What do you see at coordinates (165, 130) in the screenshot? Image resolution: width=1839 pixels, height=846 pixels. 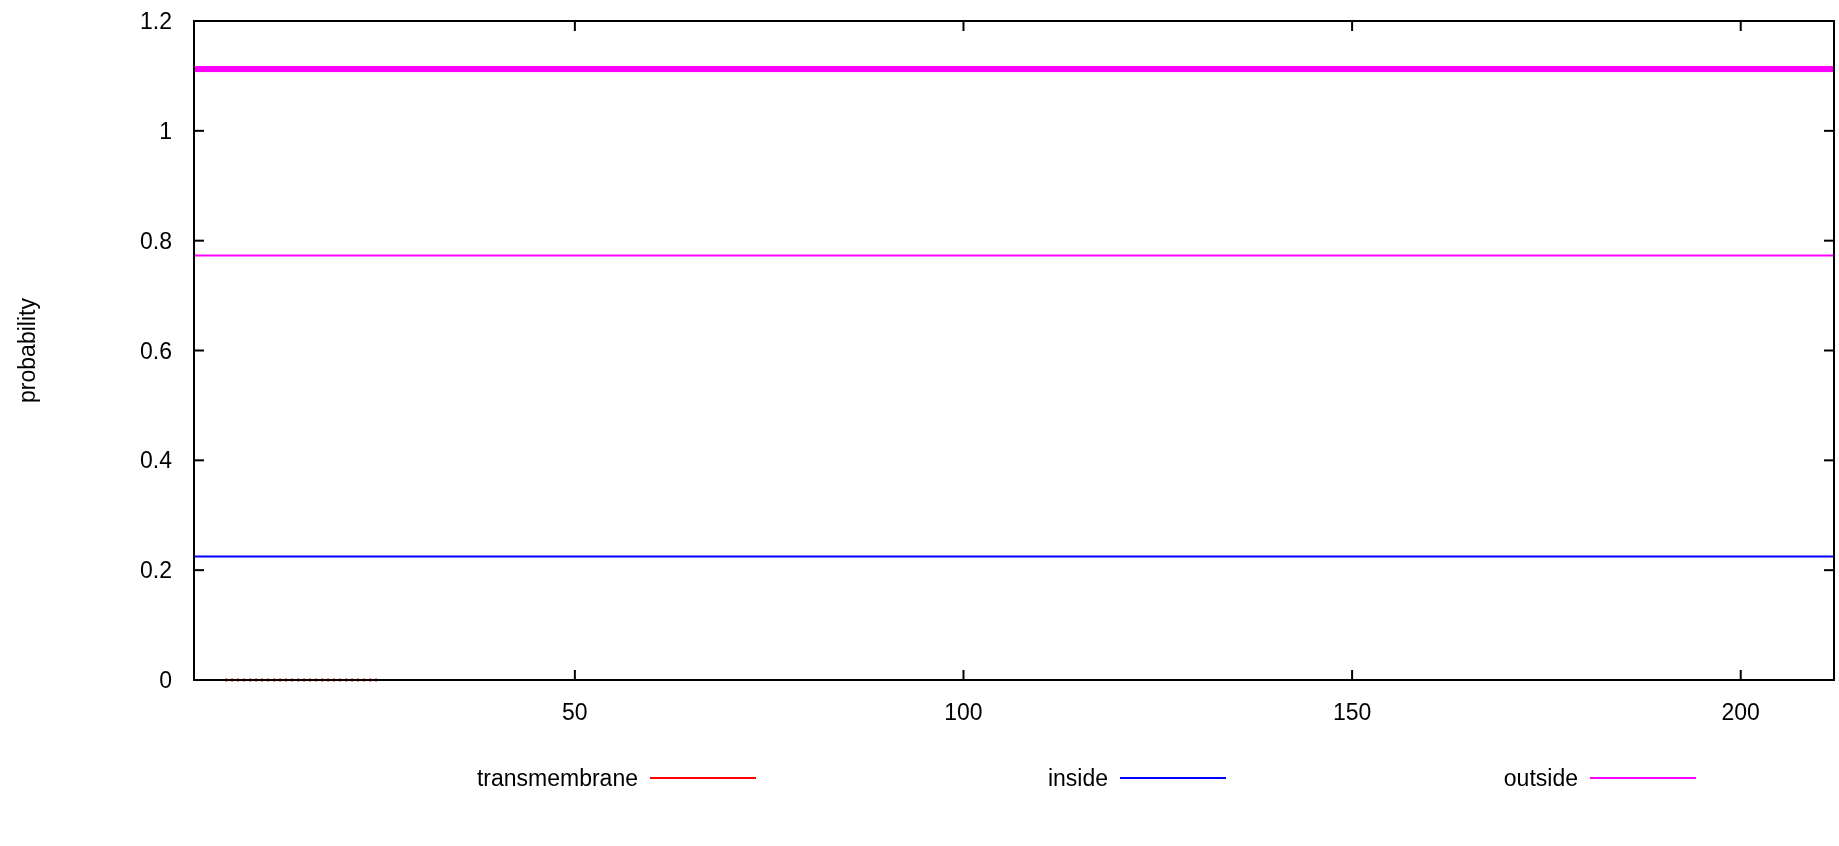 I see `y-tick-label: 1` at bounding box center [165, 130].